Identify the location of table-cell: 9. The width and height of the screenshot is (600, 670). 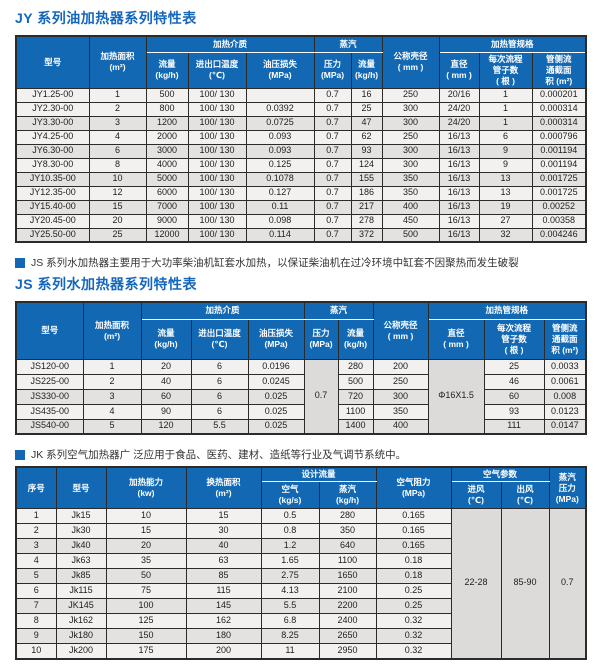
(36, 636).